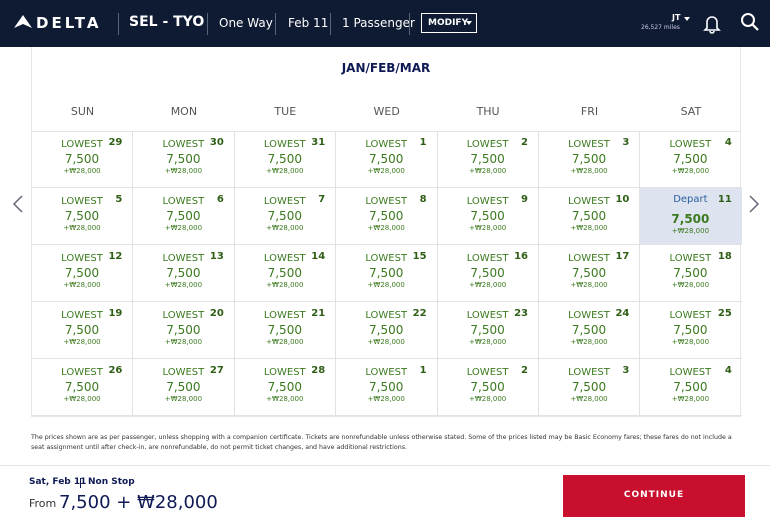  I want to click on day-cell: LOWEST 27 7,500 +₩28,000, so click(184, 387).